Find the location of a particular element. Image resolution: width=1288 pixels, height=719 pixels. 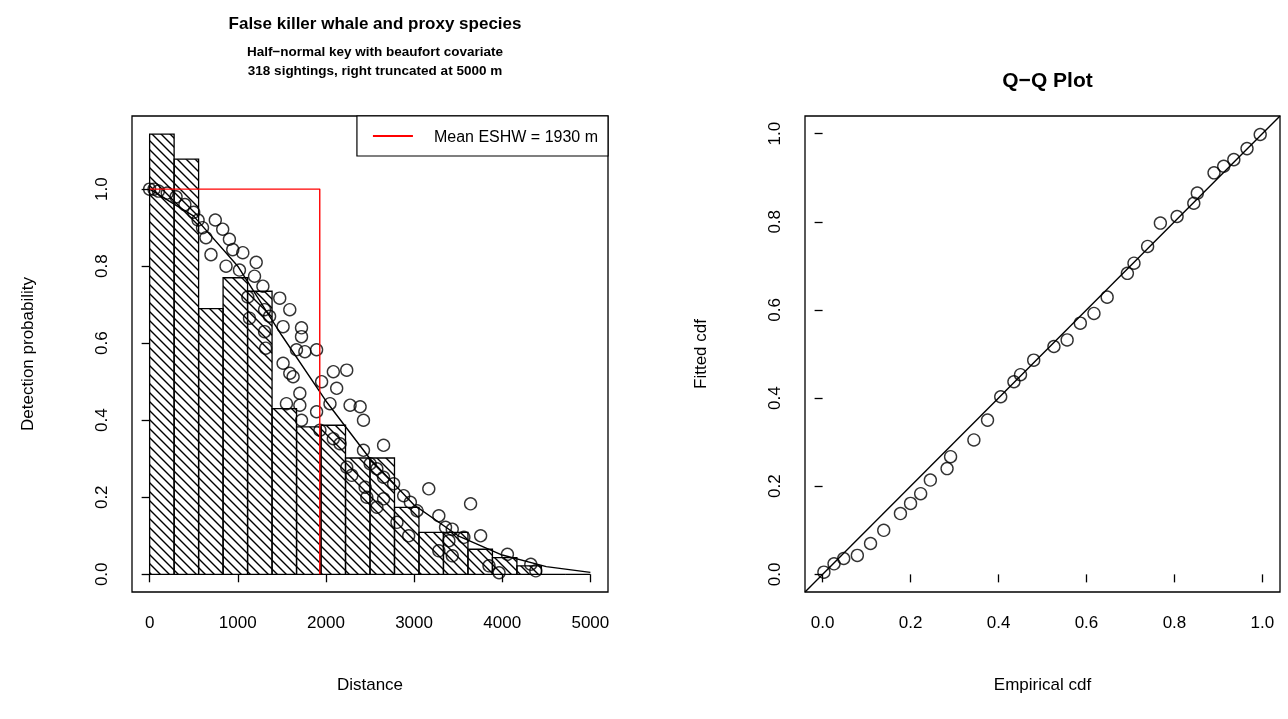

x-tick-label: 0.4 is located at coordinates (998, 622).